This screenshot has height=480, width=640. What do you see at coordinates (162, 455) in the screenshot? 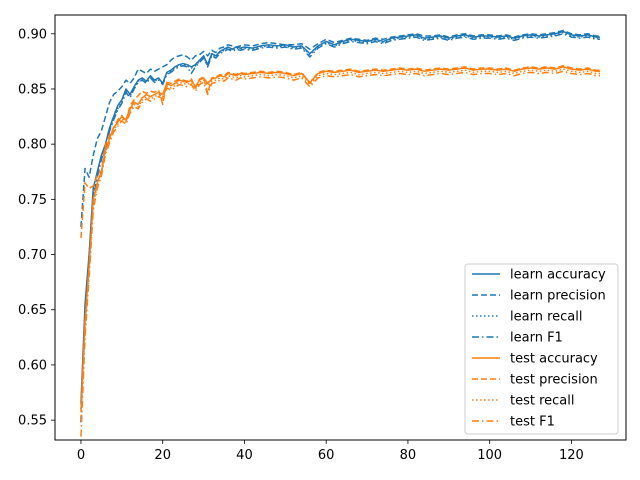
I see `x-tick-label: 20` at bounding box center [162, 455].